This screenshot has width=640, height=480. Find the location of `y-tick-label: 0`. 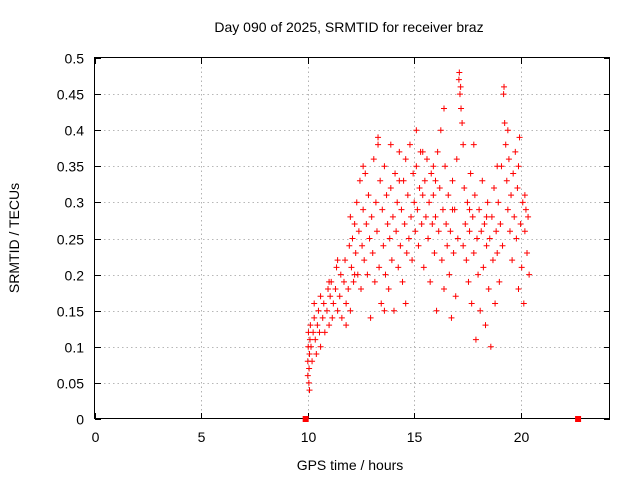

y-tick-label: 0 is located at coordinates (80, 420).